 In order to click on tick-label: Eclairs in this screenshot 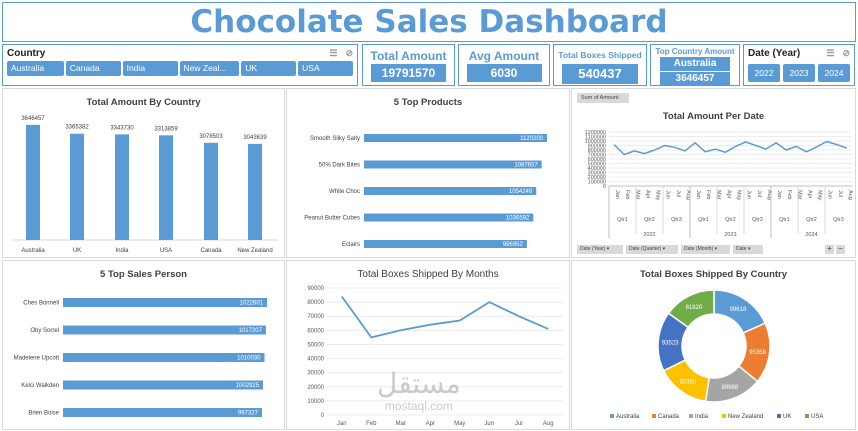, I will do `click(351, 245)`.